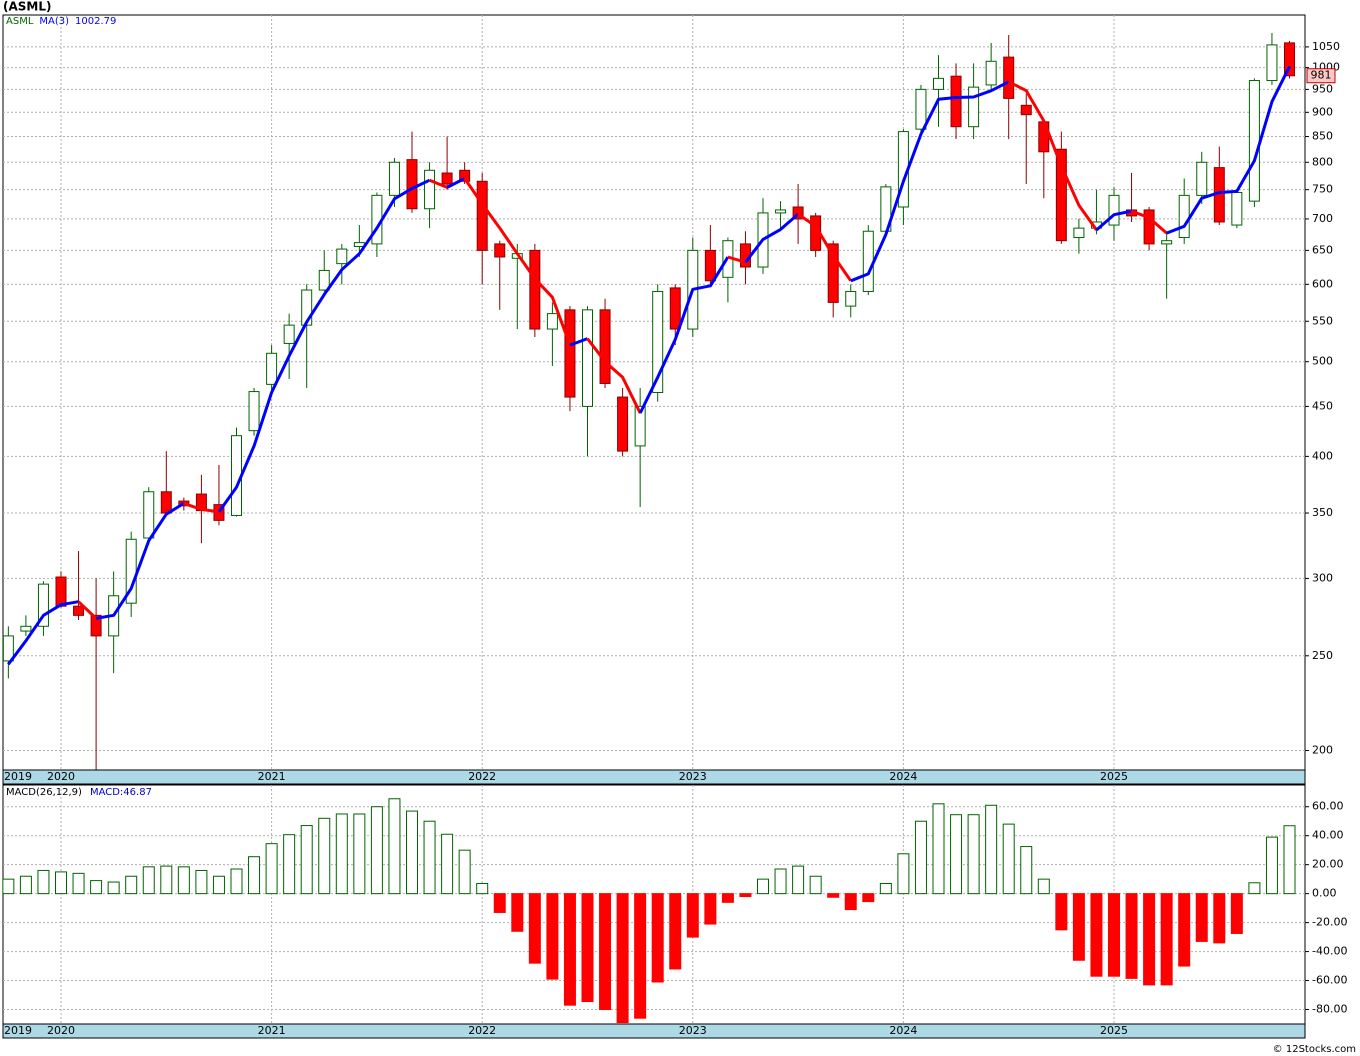 The height and width of the screenshot is (1056, 1360). I want to click on y-tick-label: 200, so click(1322, 749).